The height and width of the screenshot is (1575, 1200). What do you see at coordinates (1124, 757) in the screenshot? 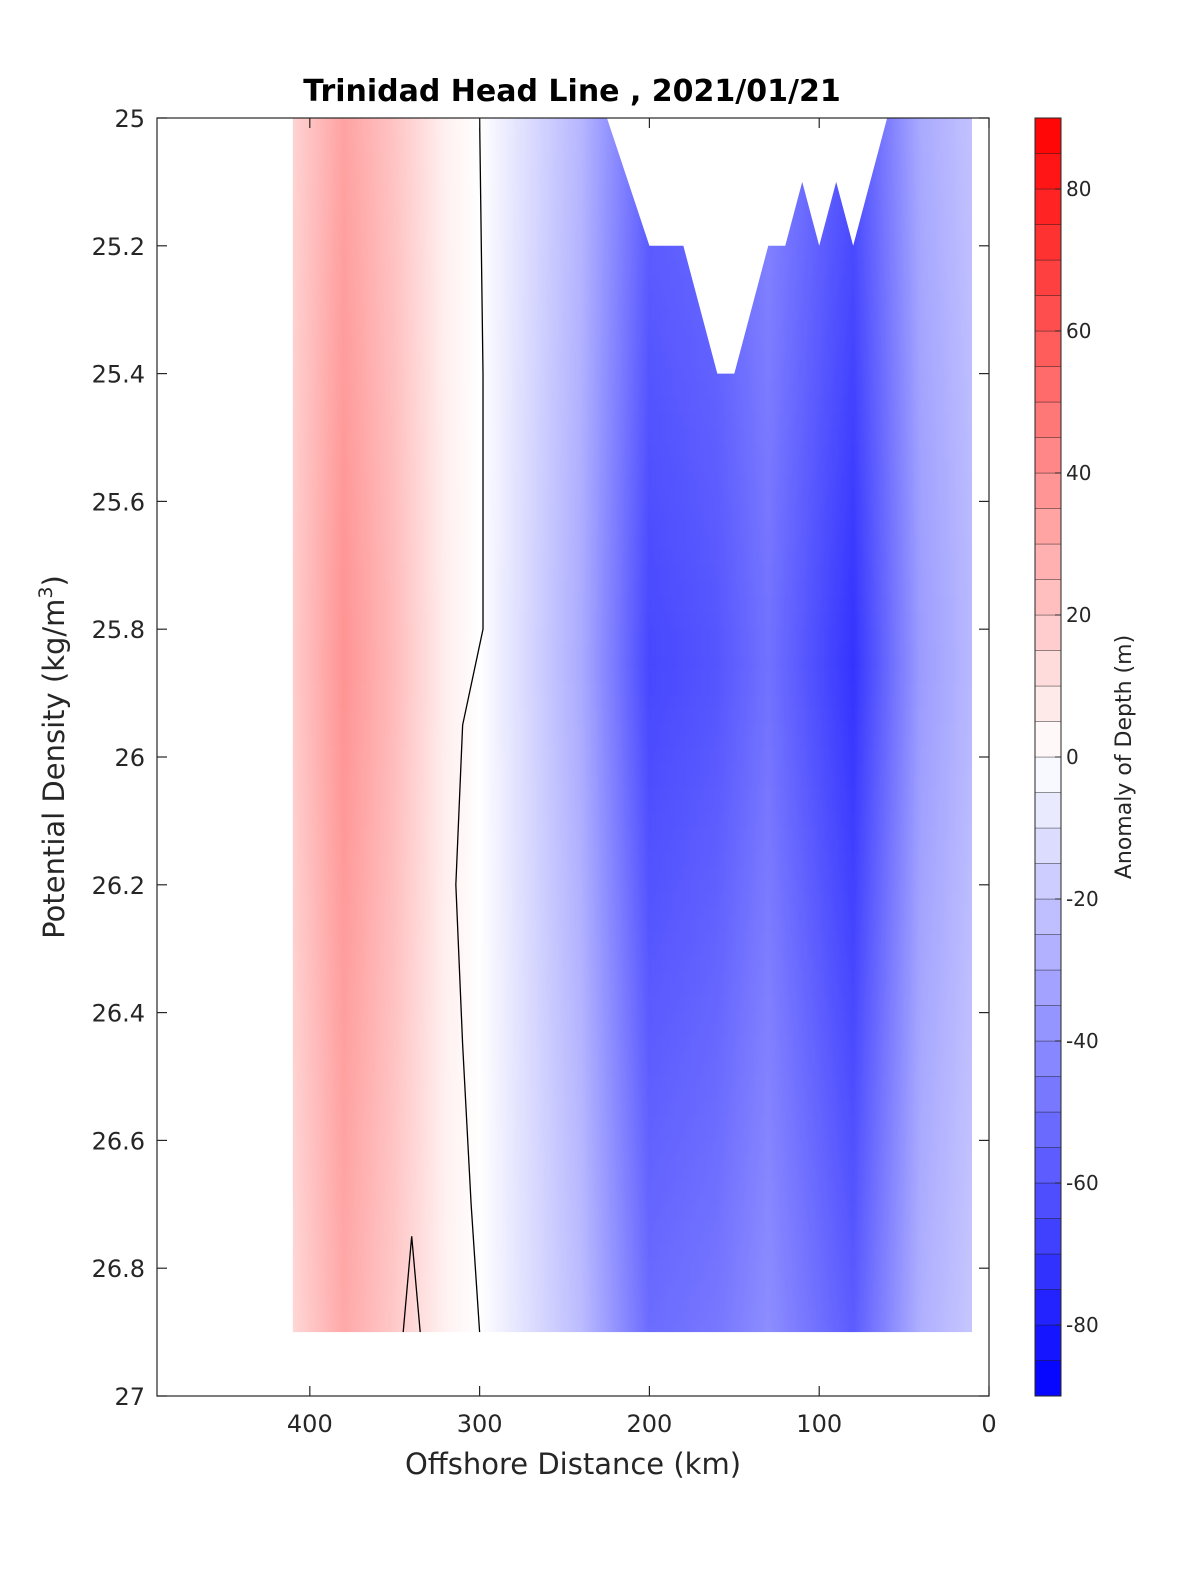
I see `colorbar-label: Anomaly of Depth (m)` at bounding box center [1124, 757].